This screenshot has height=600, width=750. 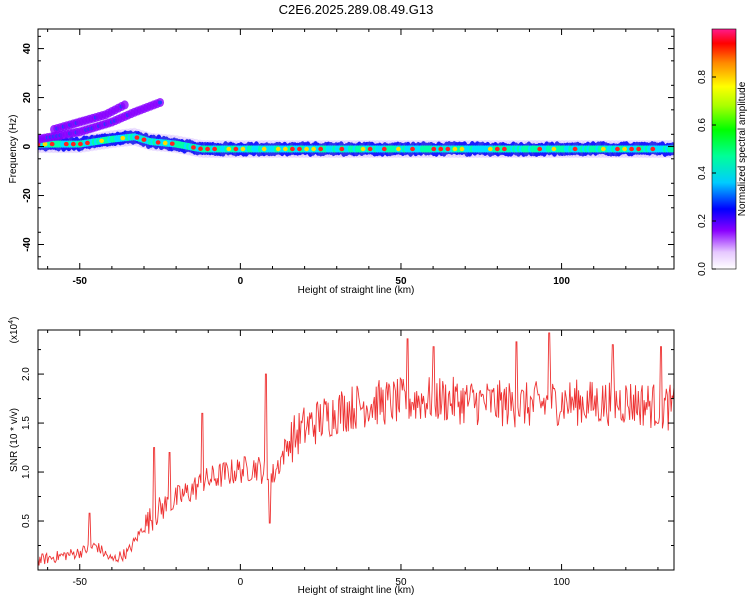 What do you see at coordinates (27, 195) in the screenshot?
I see `spectrogram-ytick-label: -20` at bounding box center [27, 195].